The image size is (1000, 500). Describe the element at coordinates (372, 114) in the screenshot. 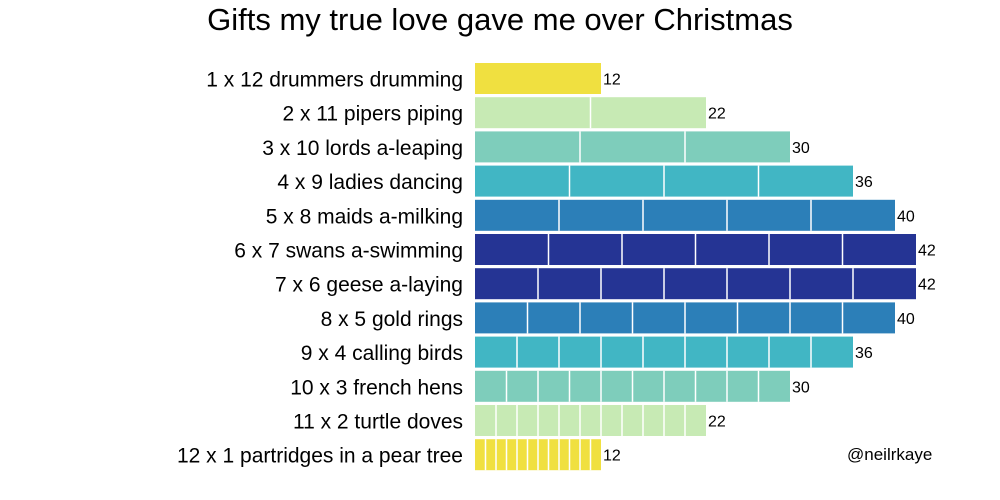

I see `category-label: 2 x 11 pipers piping` at that location.